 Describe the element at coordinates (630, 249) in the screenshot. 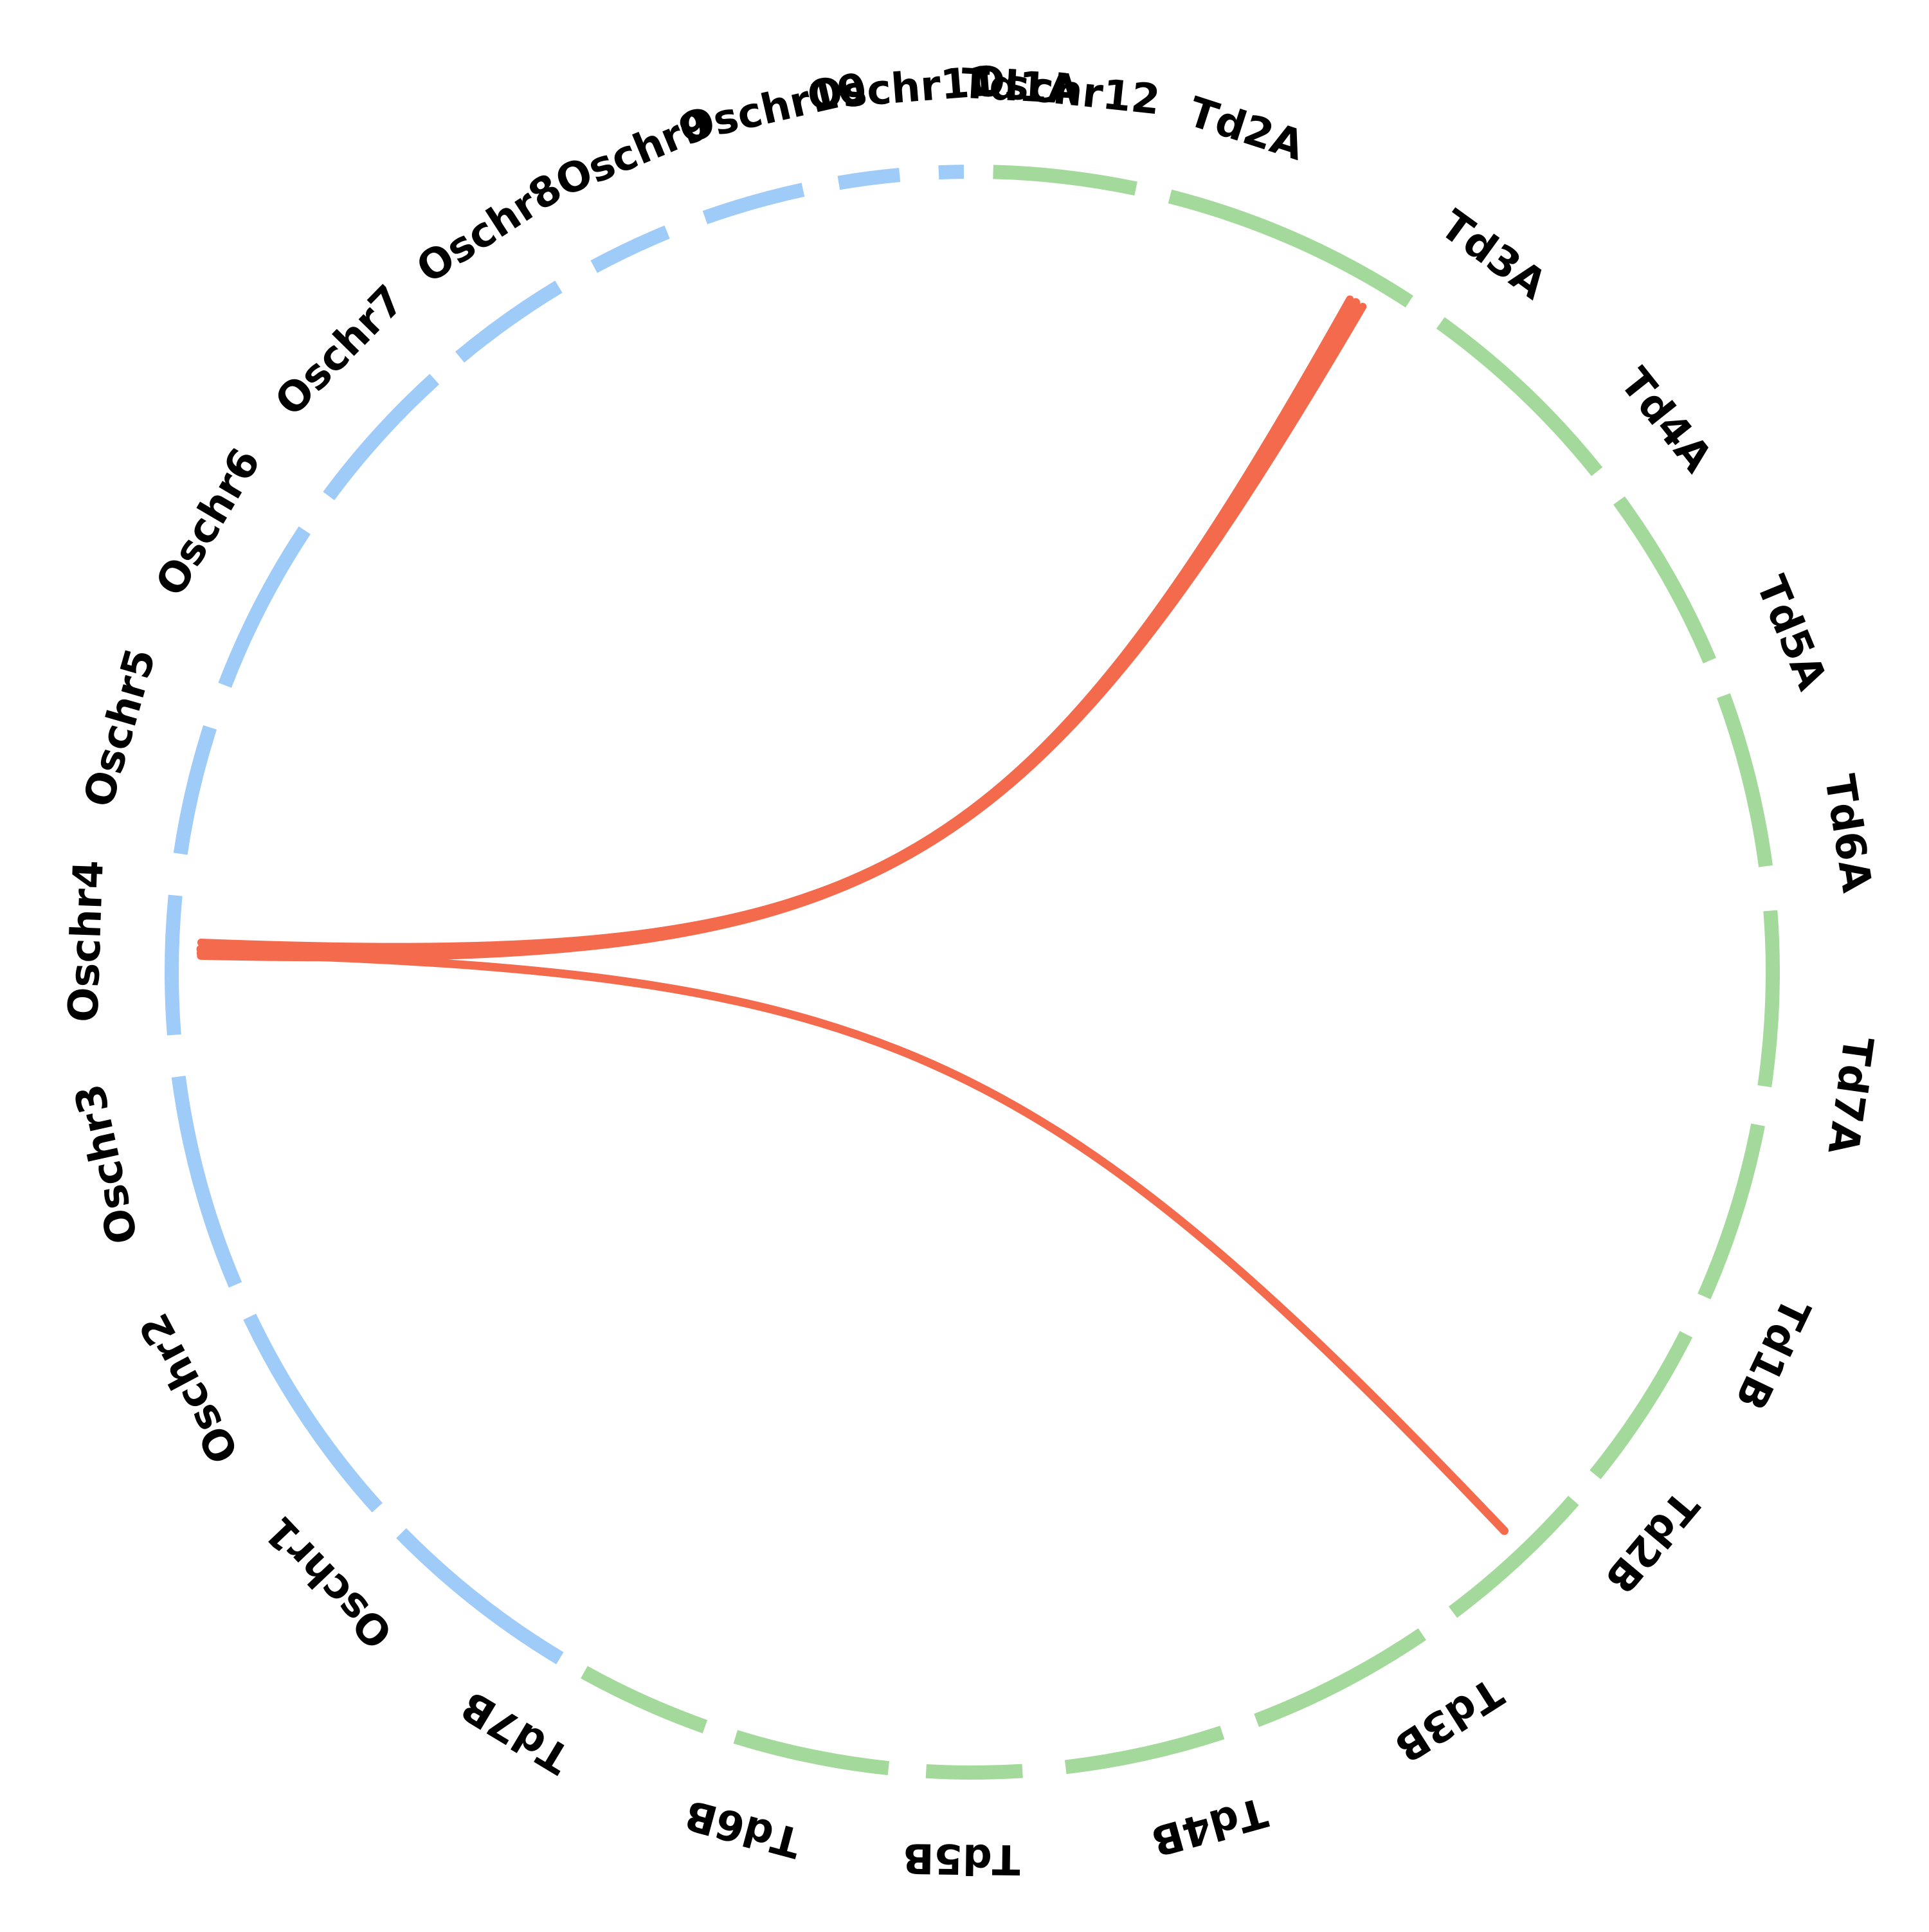

I see `chromosome-arc-oschr9` at that location.